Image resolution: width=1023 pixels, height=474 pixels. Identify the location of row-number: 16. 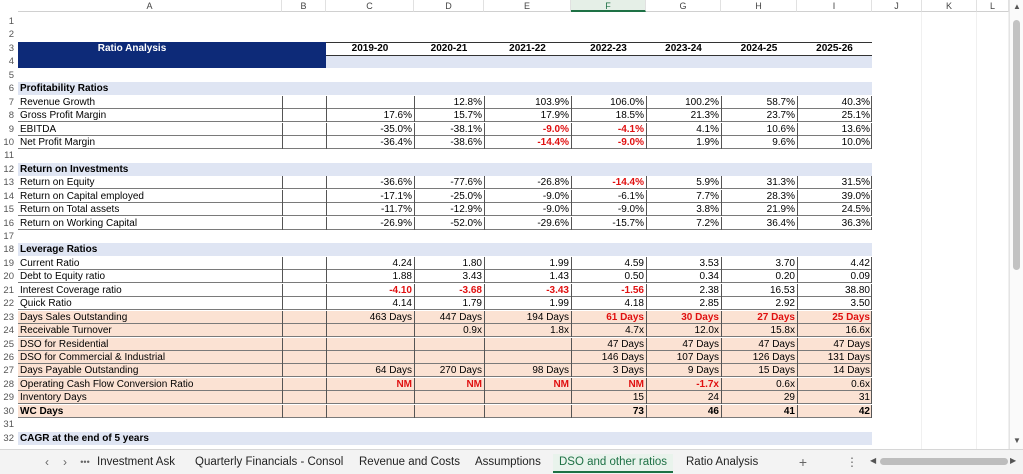
(8, 223).